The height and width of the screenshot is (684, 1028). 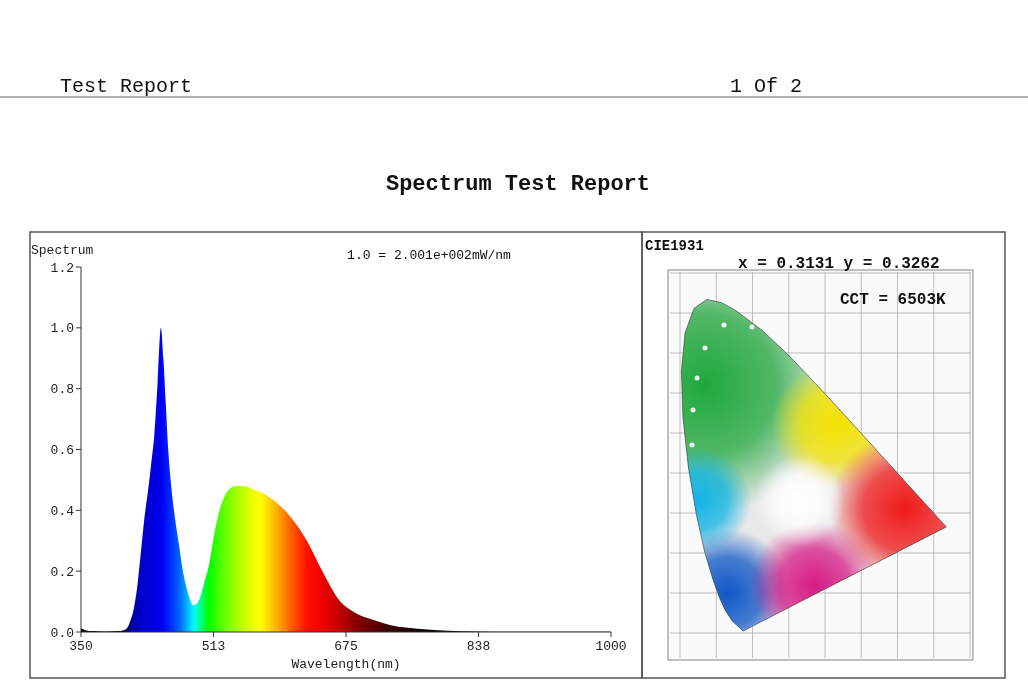 I want to click on x-tick-label: 675, so click(x=346, y=646).